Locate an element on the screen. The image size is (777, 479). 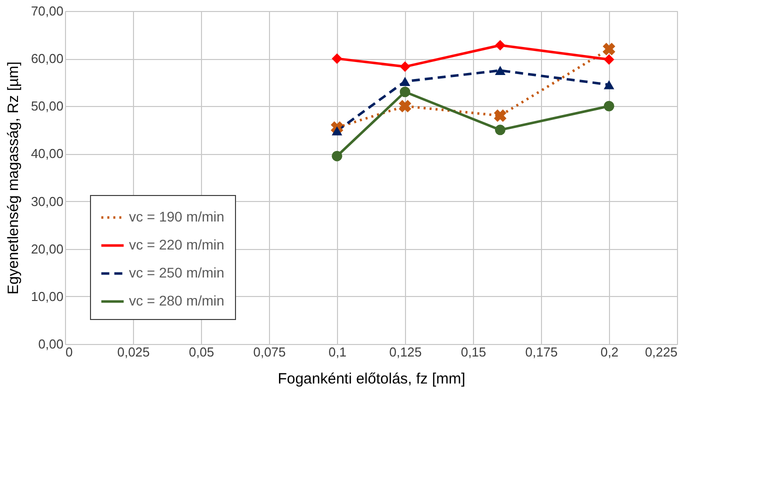
y-tick-label: 50,00 is located at coordinates (47, 106).